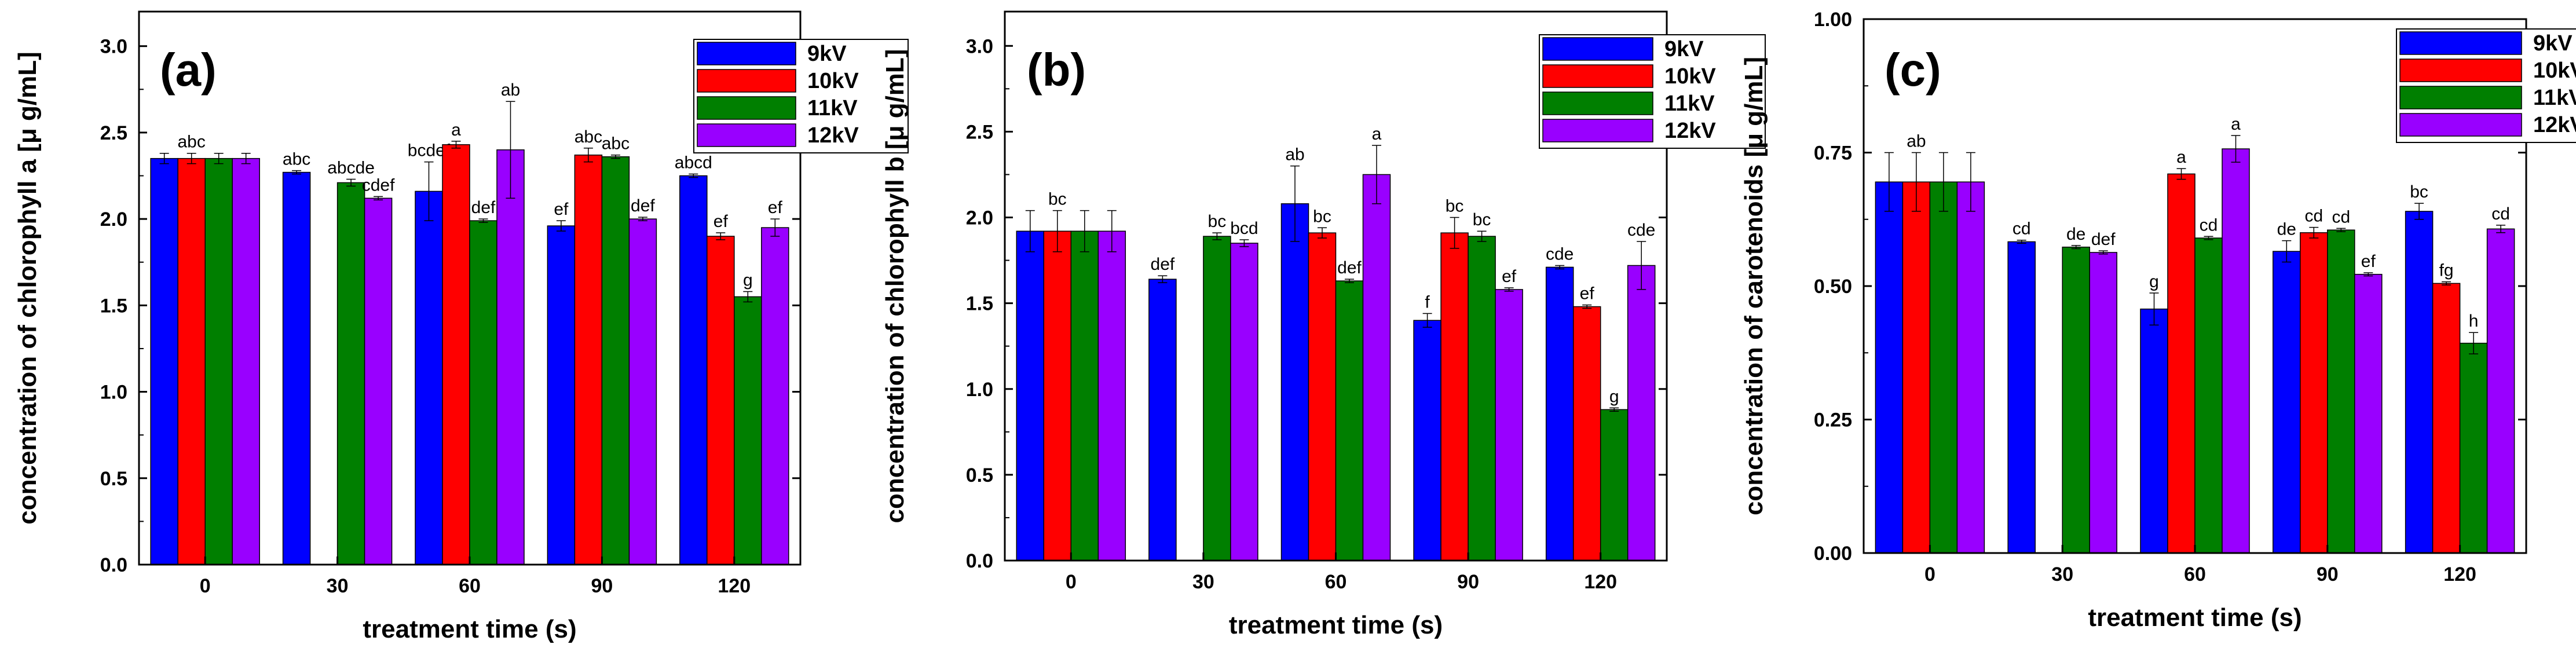  Describe the element at coordinates (1600, 582) in the screenshot. I see `x-tick-label: 120` at that location.